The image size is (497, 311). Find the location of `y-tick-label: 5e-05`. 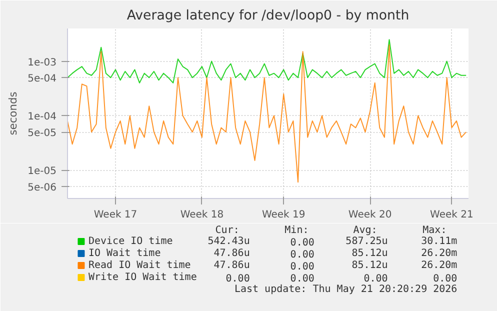

y-tick-label: 5e-05 is located at coordinates (42, 134).